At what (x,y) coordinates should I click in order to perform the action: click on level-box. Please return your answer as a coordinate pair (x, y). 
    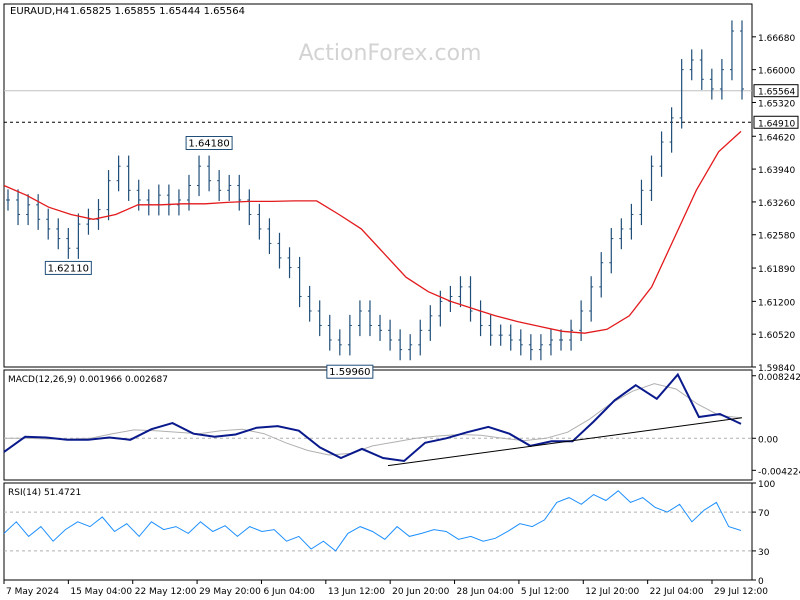
    Looking at the image, I should click on (776, 122).